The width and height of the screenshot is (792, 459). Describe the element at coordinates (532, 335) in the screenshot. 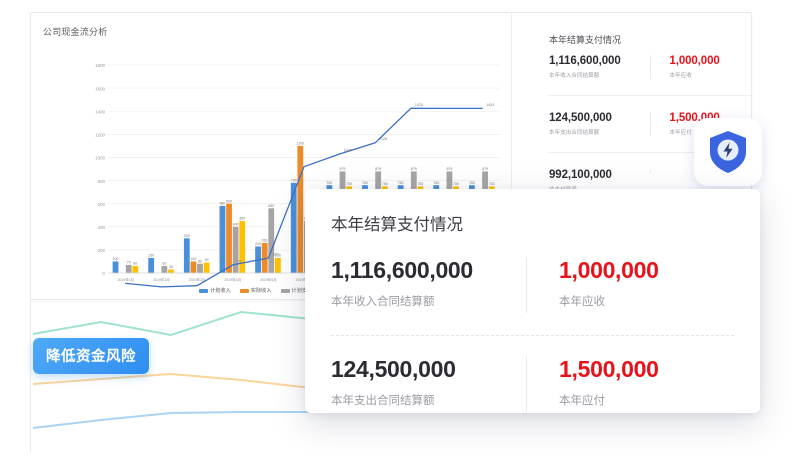

I see `popup-divider` at that location.